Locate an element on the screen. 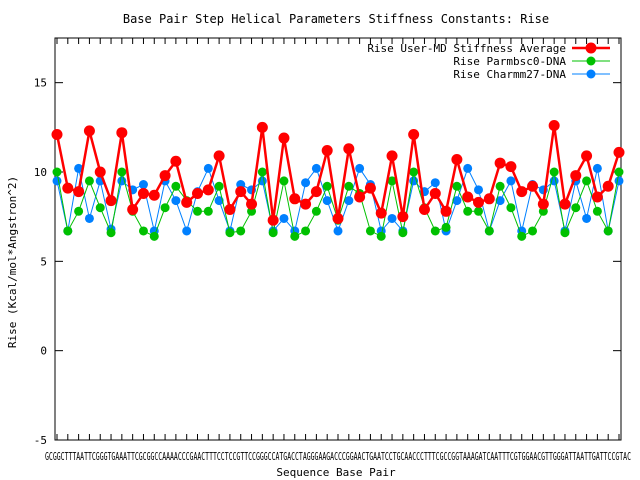  y-tick-label: 5 is located at coordinates (43, 261).